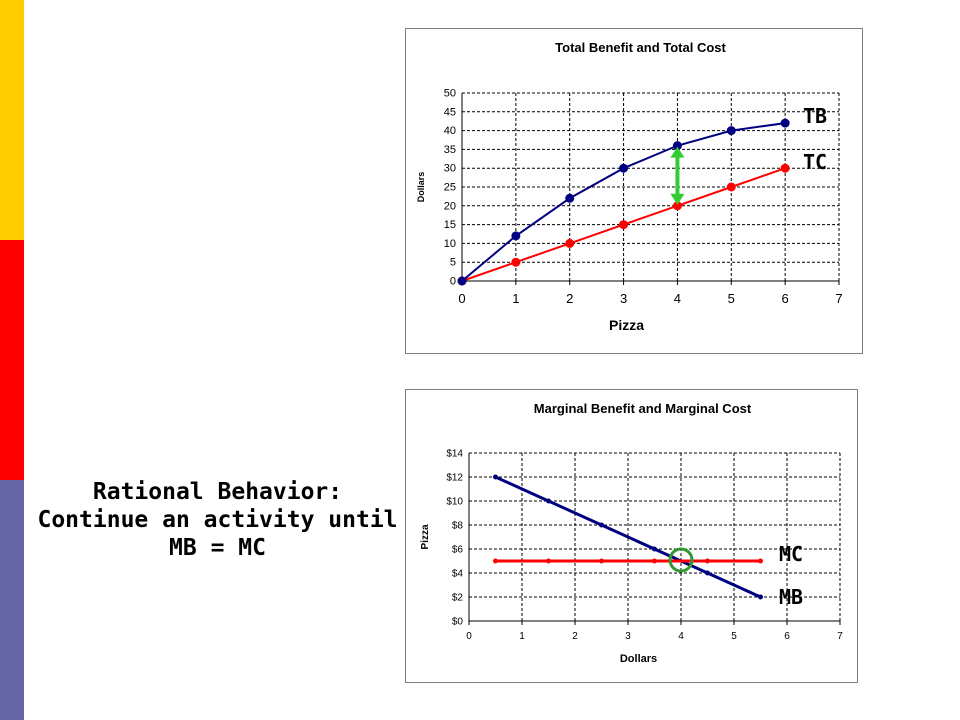 This screenshot has width=960, height=720. What do you see at coordinates (458, 598) in the screenshot?
I see `y-tick-label: $2` at bounding box center [458, 598].